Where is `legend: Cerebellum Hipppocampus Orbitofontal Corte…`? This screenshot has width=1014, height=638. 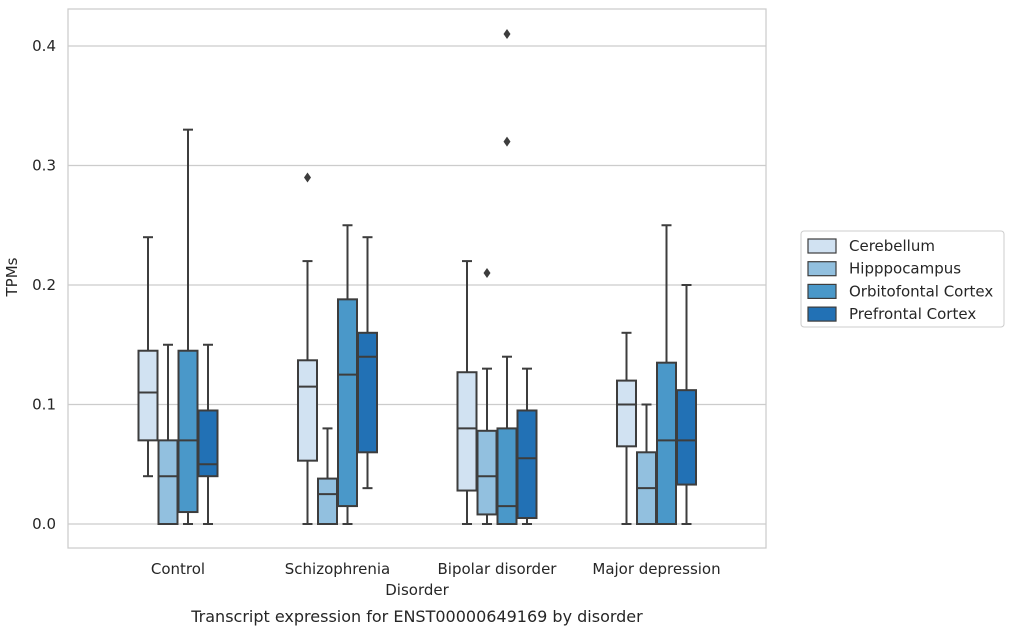 legend: Cerebellum Hipppocampus Orbitofontal Corte… is located at coordinates (902, 279).